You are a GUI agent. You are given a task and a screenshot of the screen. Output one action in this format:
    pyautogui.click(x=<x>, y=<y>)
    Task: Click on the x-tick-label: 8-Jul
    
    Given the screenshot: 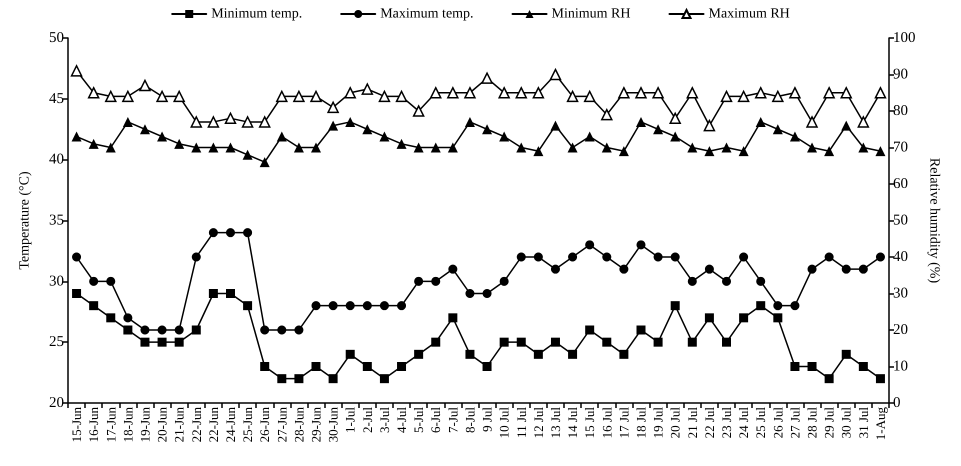 What is the action you would take?
    pyautogui.click(x=470, y=419)
    